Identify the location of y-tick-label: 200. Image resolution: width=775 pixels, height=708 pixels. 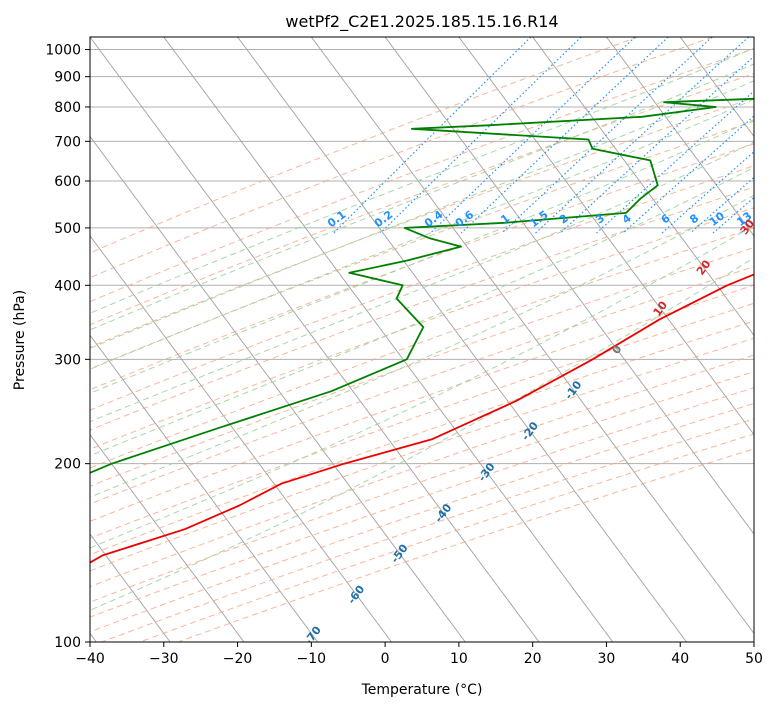
(67, 465).